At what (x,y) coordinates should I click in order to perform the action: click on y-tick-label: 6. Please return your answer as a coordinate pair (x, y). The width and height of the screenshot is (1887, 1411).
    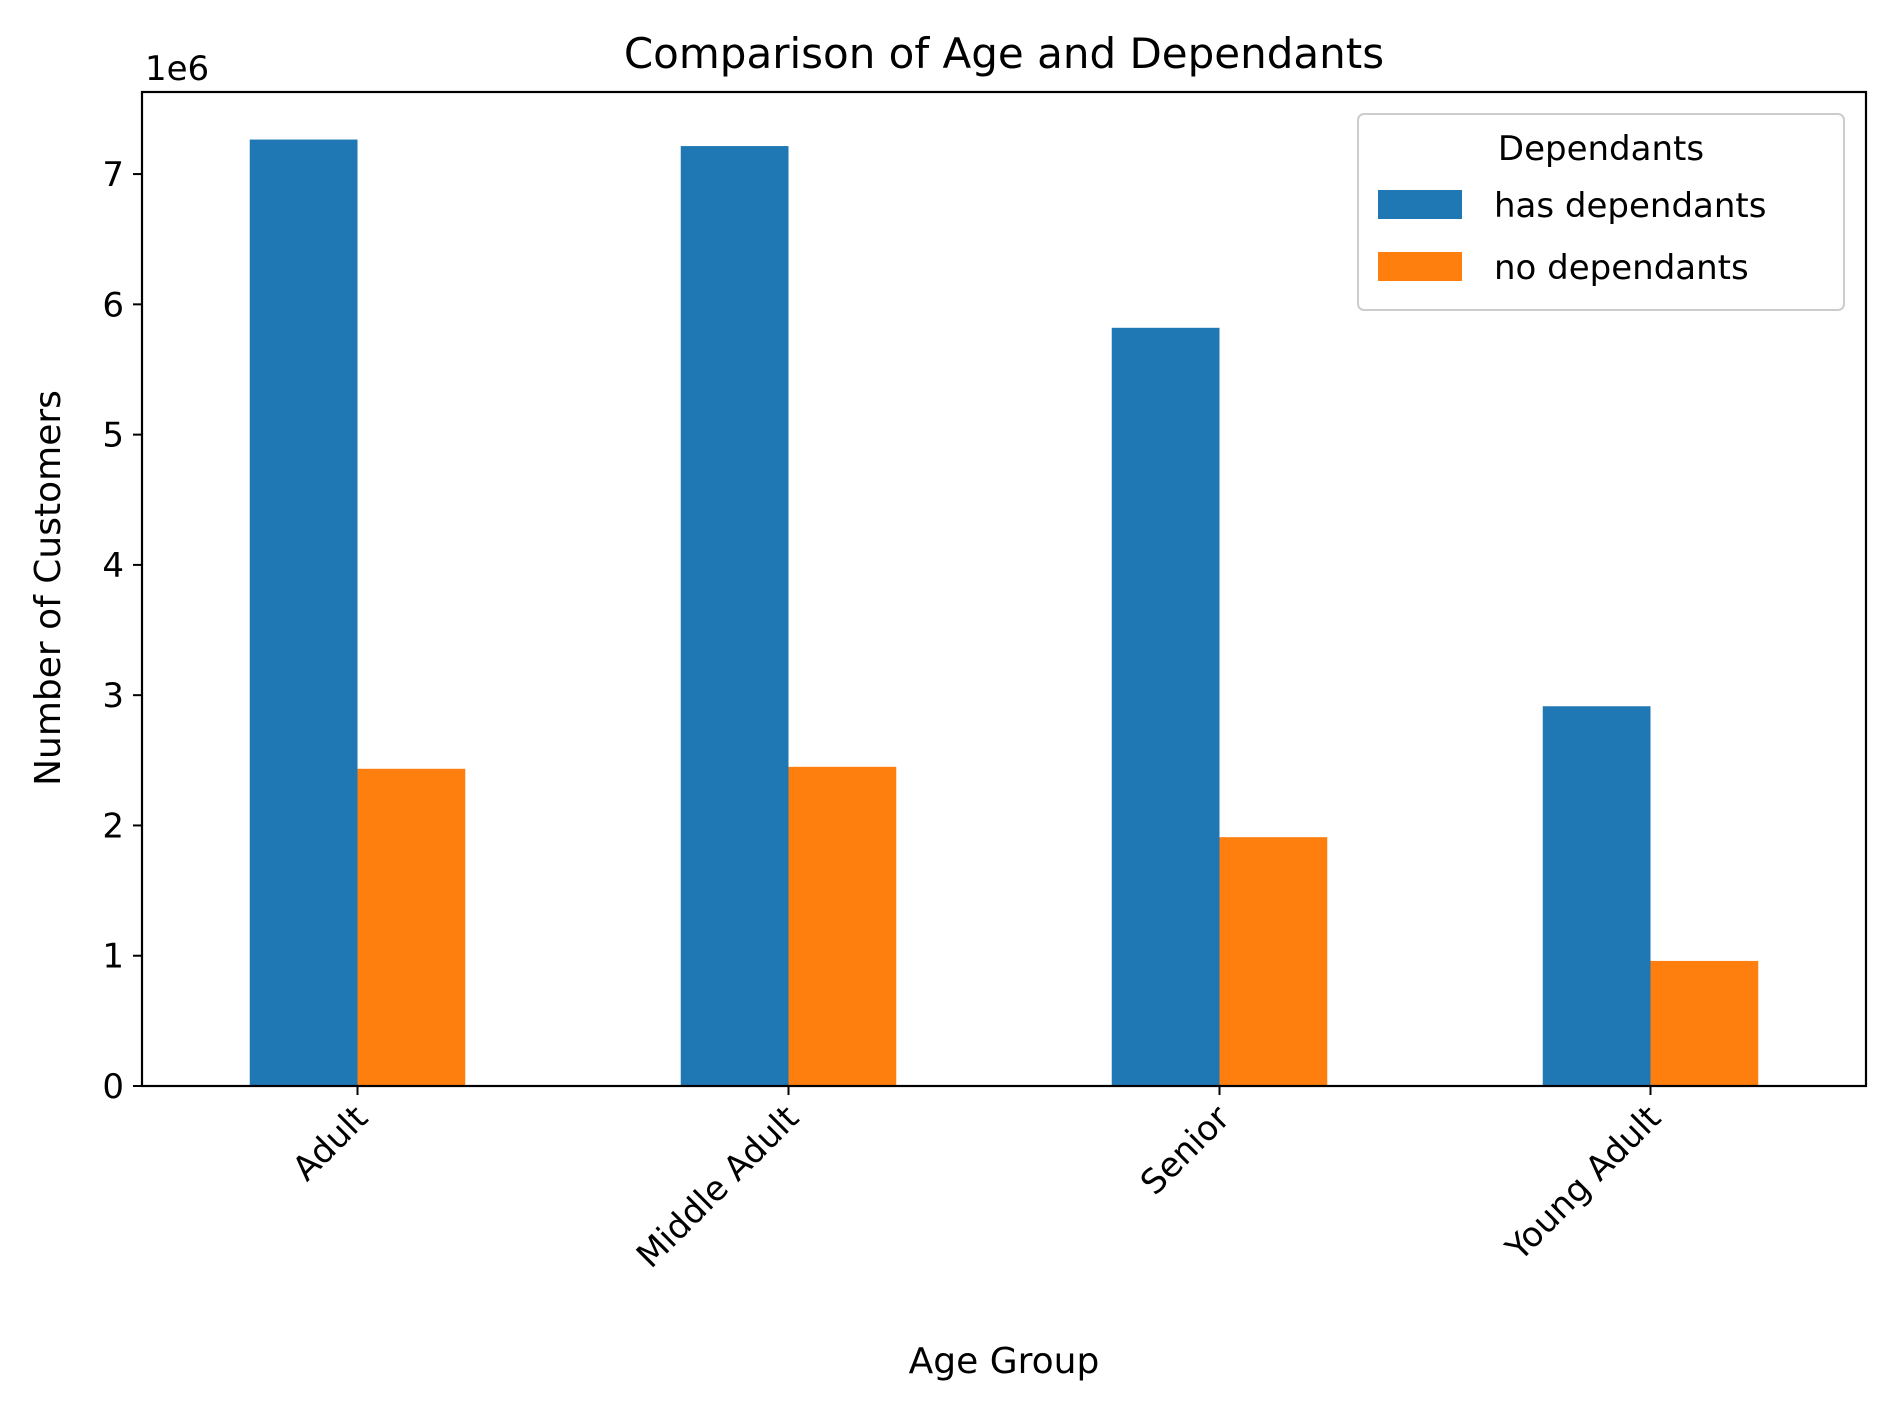
    Looking at the image, I should click on (113, 305).